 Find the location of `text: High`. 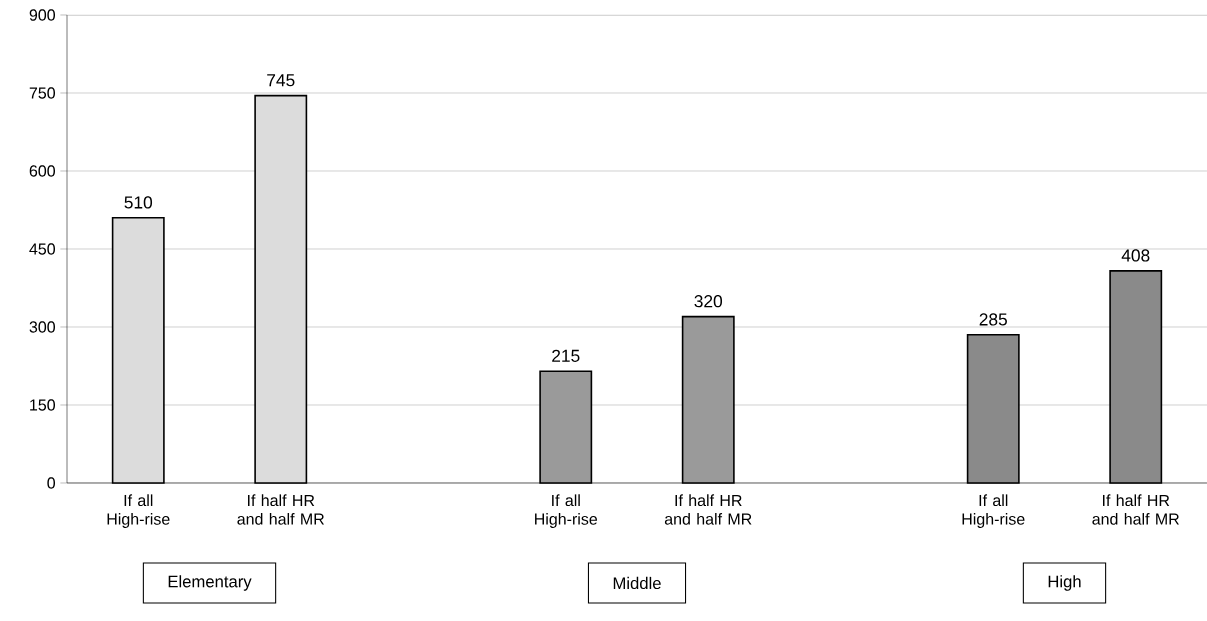

text: High is located at coordinates (1064, 583).